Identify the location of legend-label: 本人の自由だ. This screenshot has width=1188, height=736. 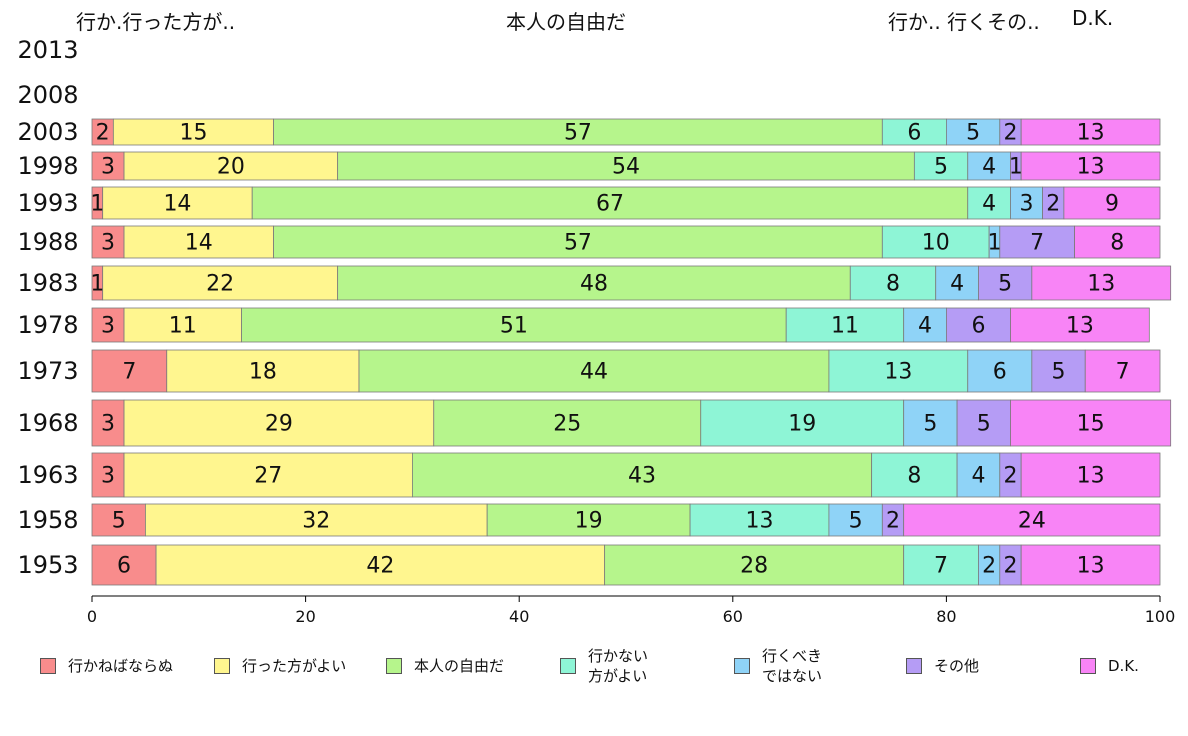
(459, 666).